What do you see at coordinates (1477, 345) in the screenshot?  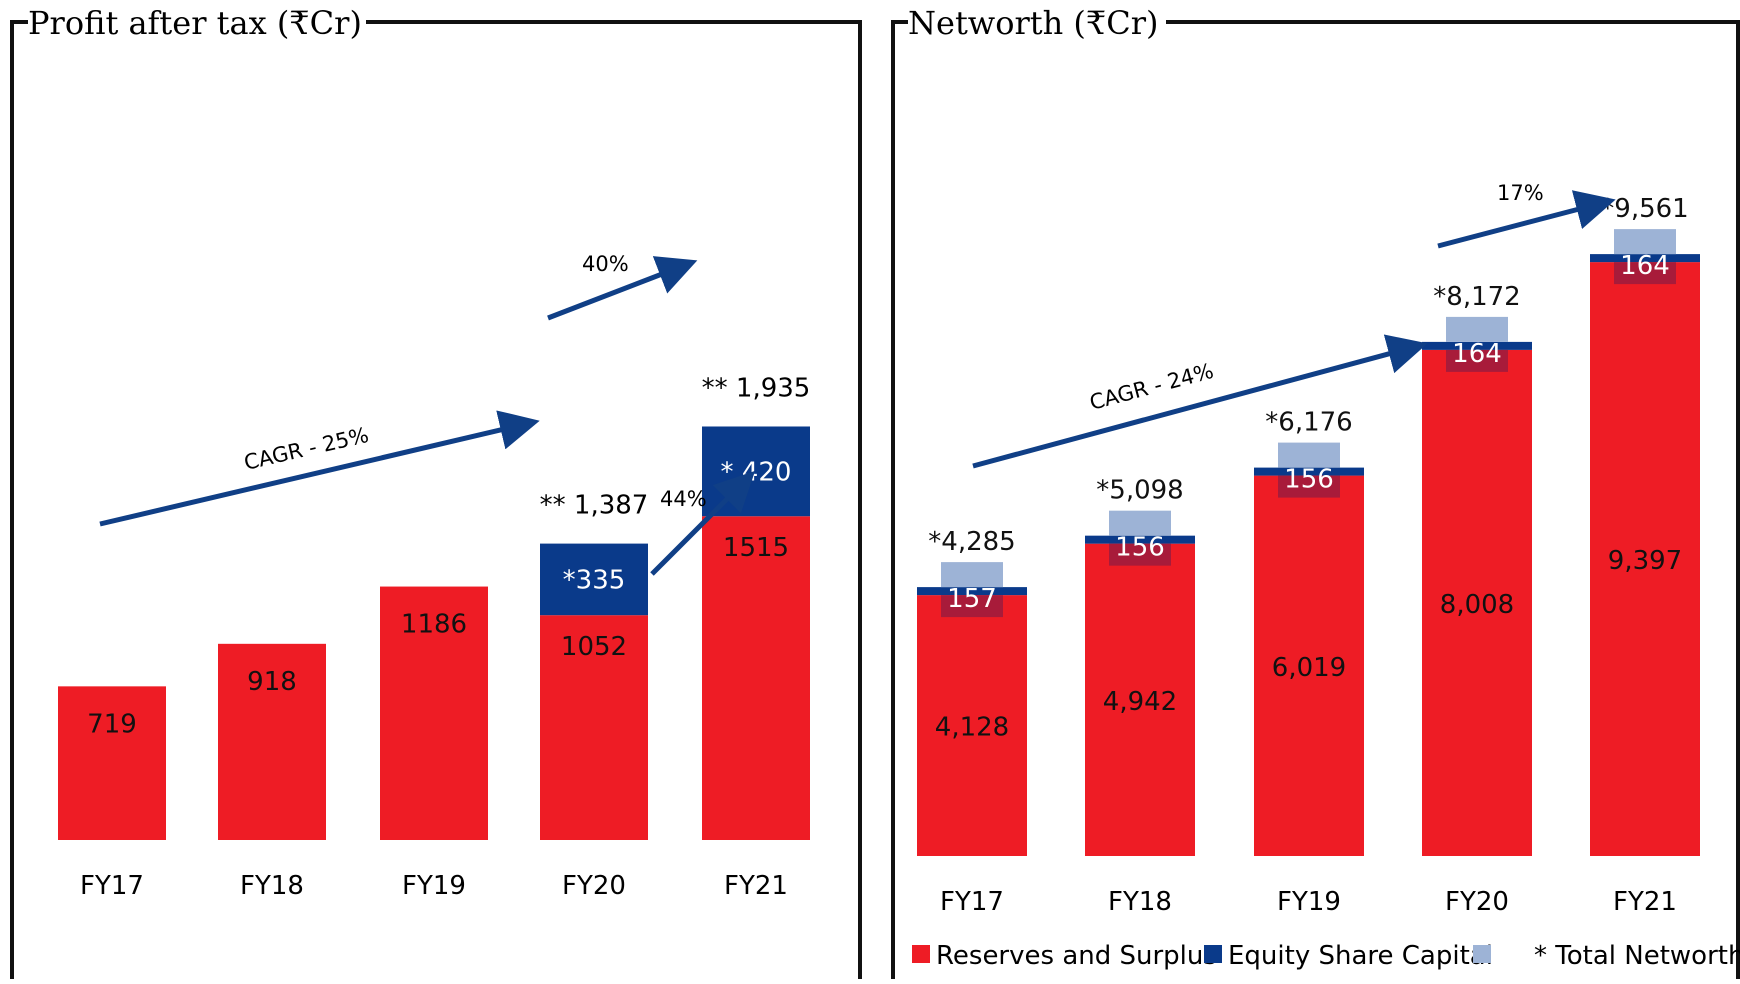 I see `bar-equity-FY20` at bounding box center [1477, 345].